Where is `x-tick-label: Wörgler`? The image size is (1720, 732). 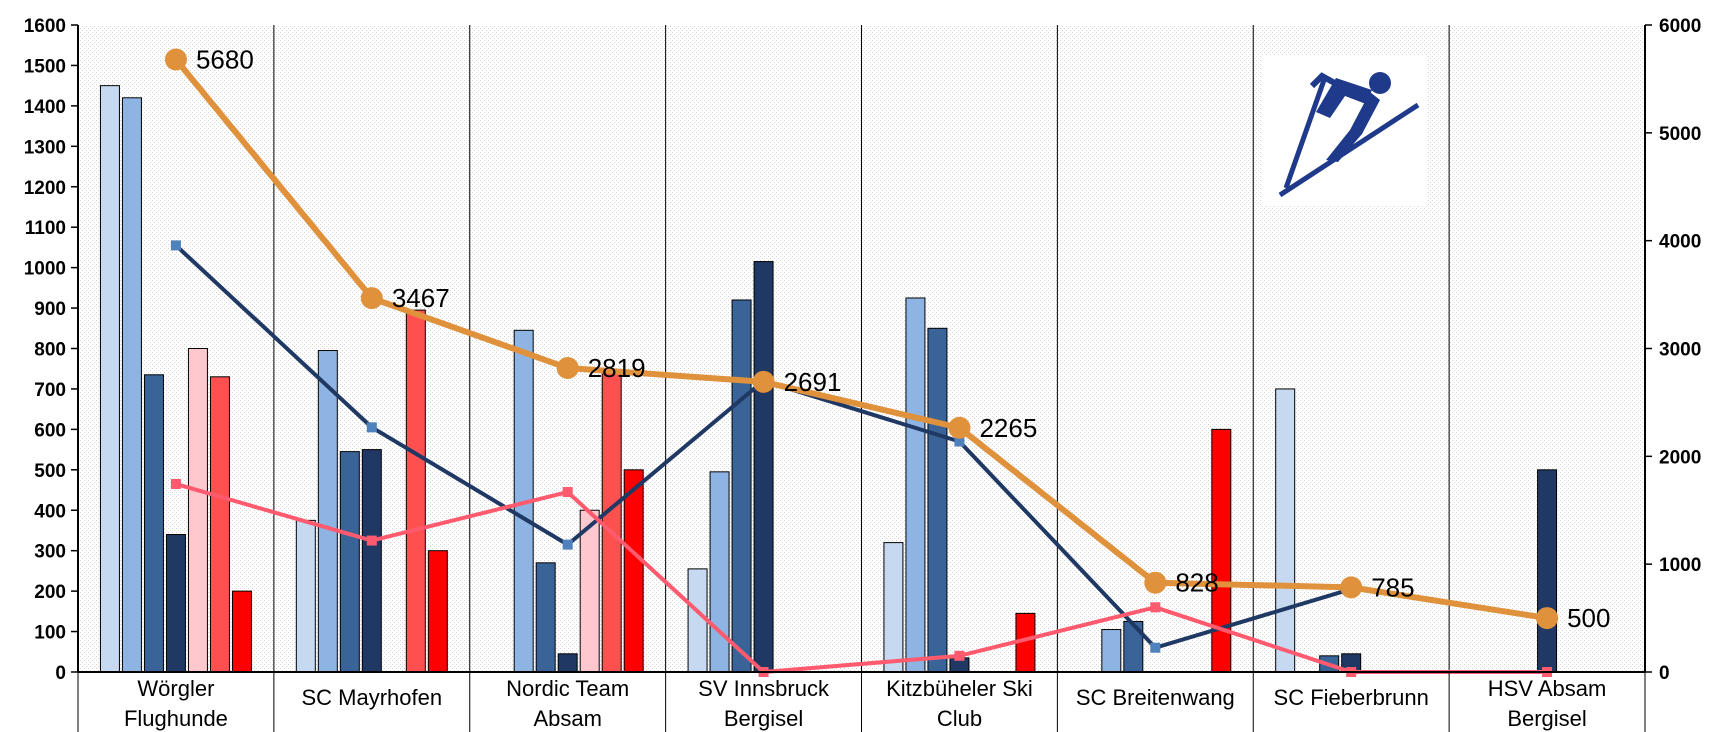 x-tick-label: Wörgler is located at coordinates (175, 688).